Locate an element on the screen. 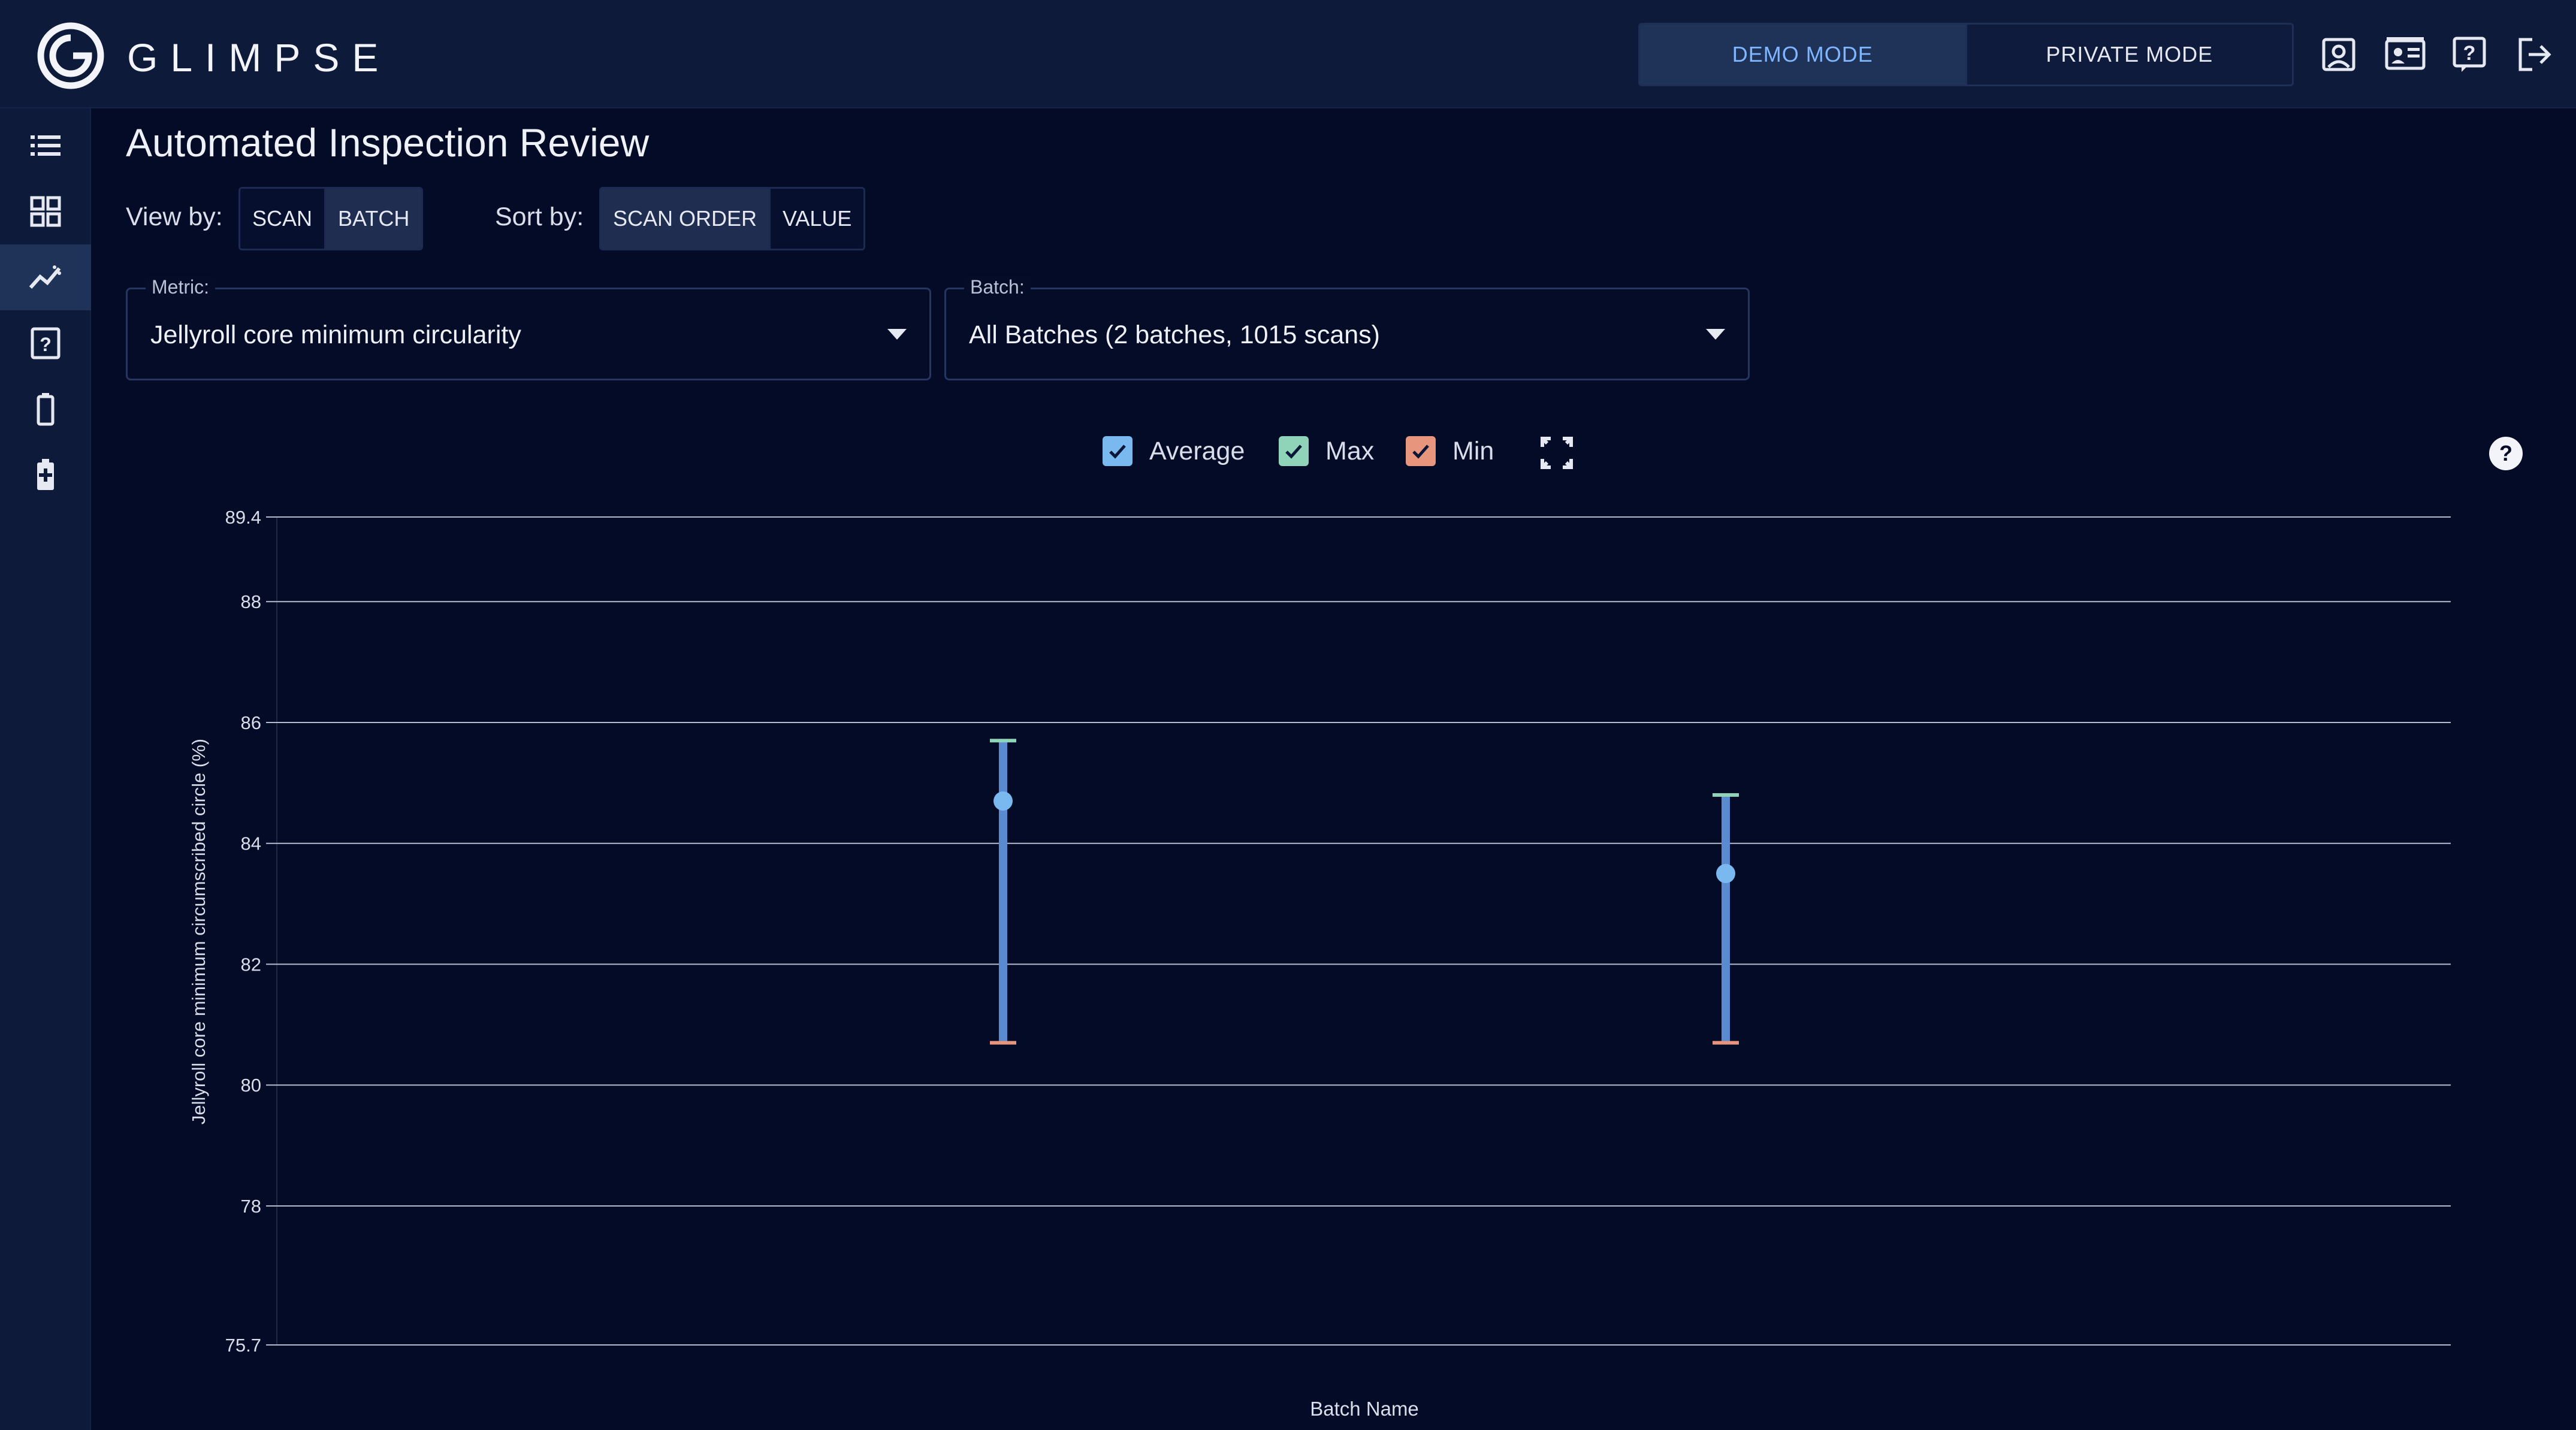 The image size is (2576, 1430). fullscreen-icon is located at coordinates (1557, 453).